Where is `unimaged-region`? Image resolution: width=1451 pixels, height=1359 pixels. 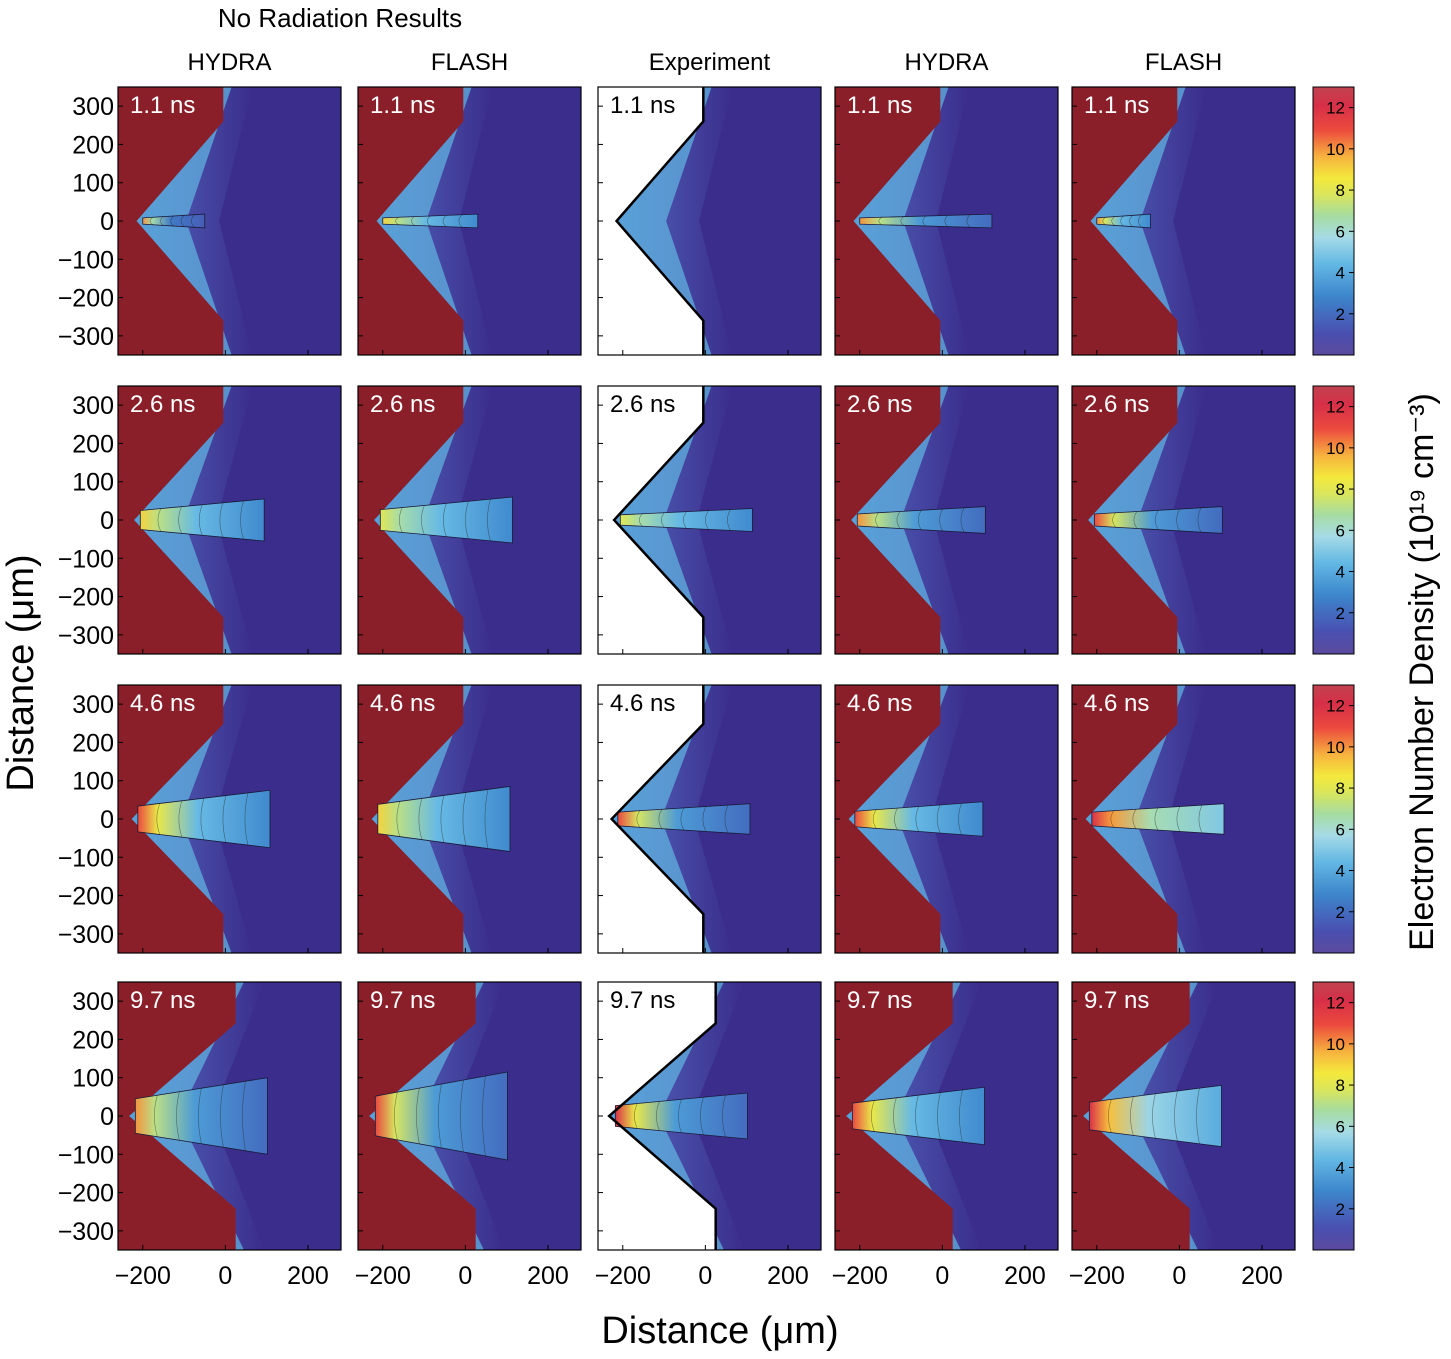
unimaged-region is located at coordinates (651, 221).